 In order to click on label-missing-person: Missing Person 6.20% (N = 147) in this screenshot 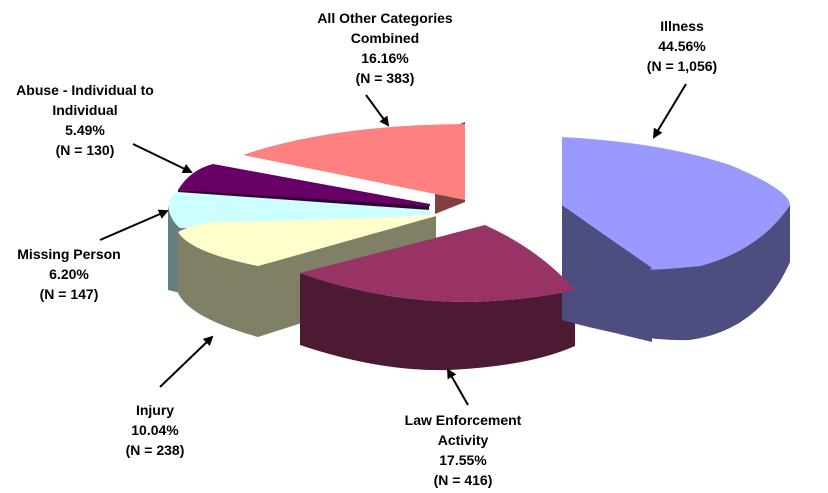, I will do `click(69, 274)`.